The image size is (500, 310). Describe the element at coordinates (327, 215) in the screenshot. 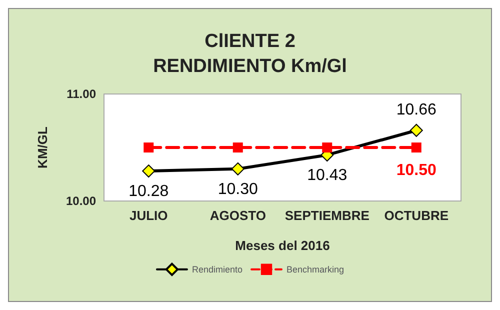

I see `x-tick-label: SEPTIEMBRE` at that location.